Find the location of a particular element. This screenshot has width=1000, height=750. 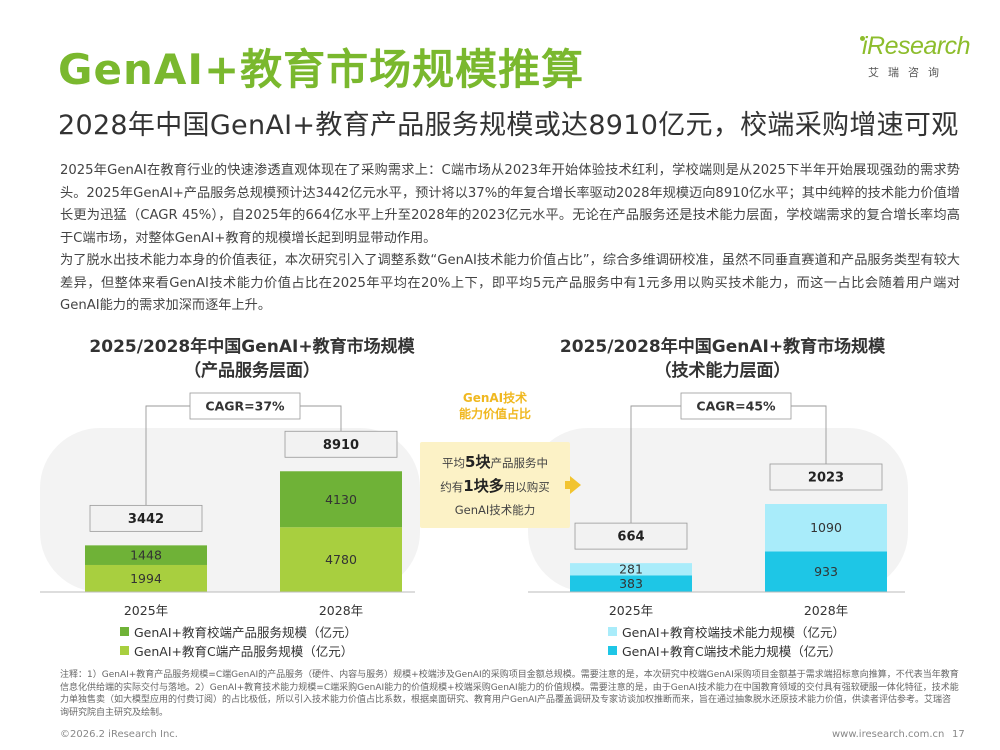

legend-item-left-school: GenAI+教育校端产品服务规模（亿元） is located at coordinates (238, 631).